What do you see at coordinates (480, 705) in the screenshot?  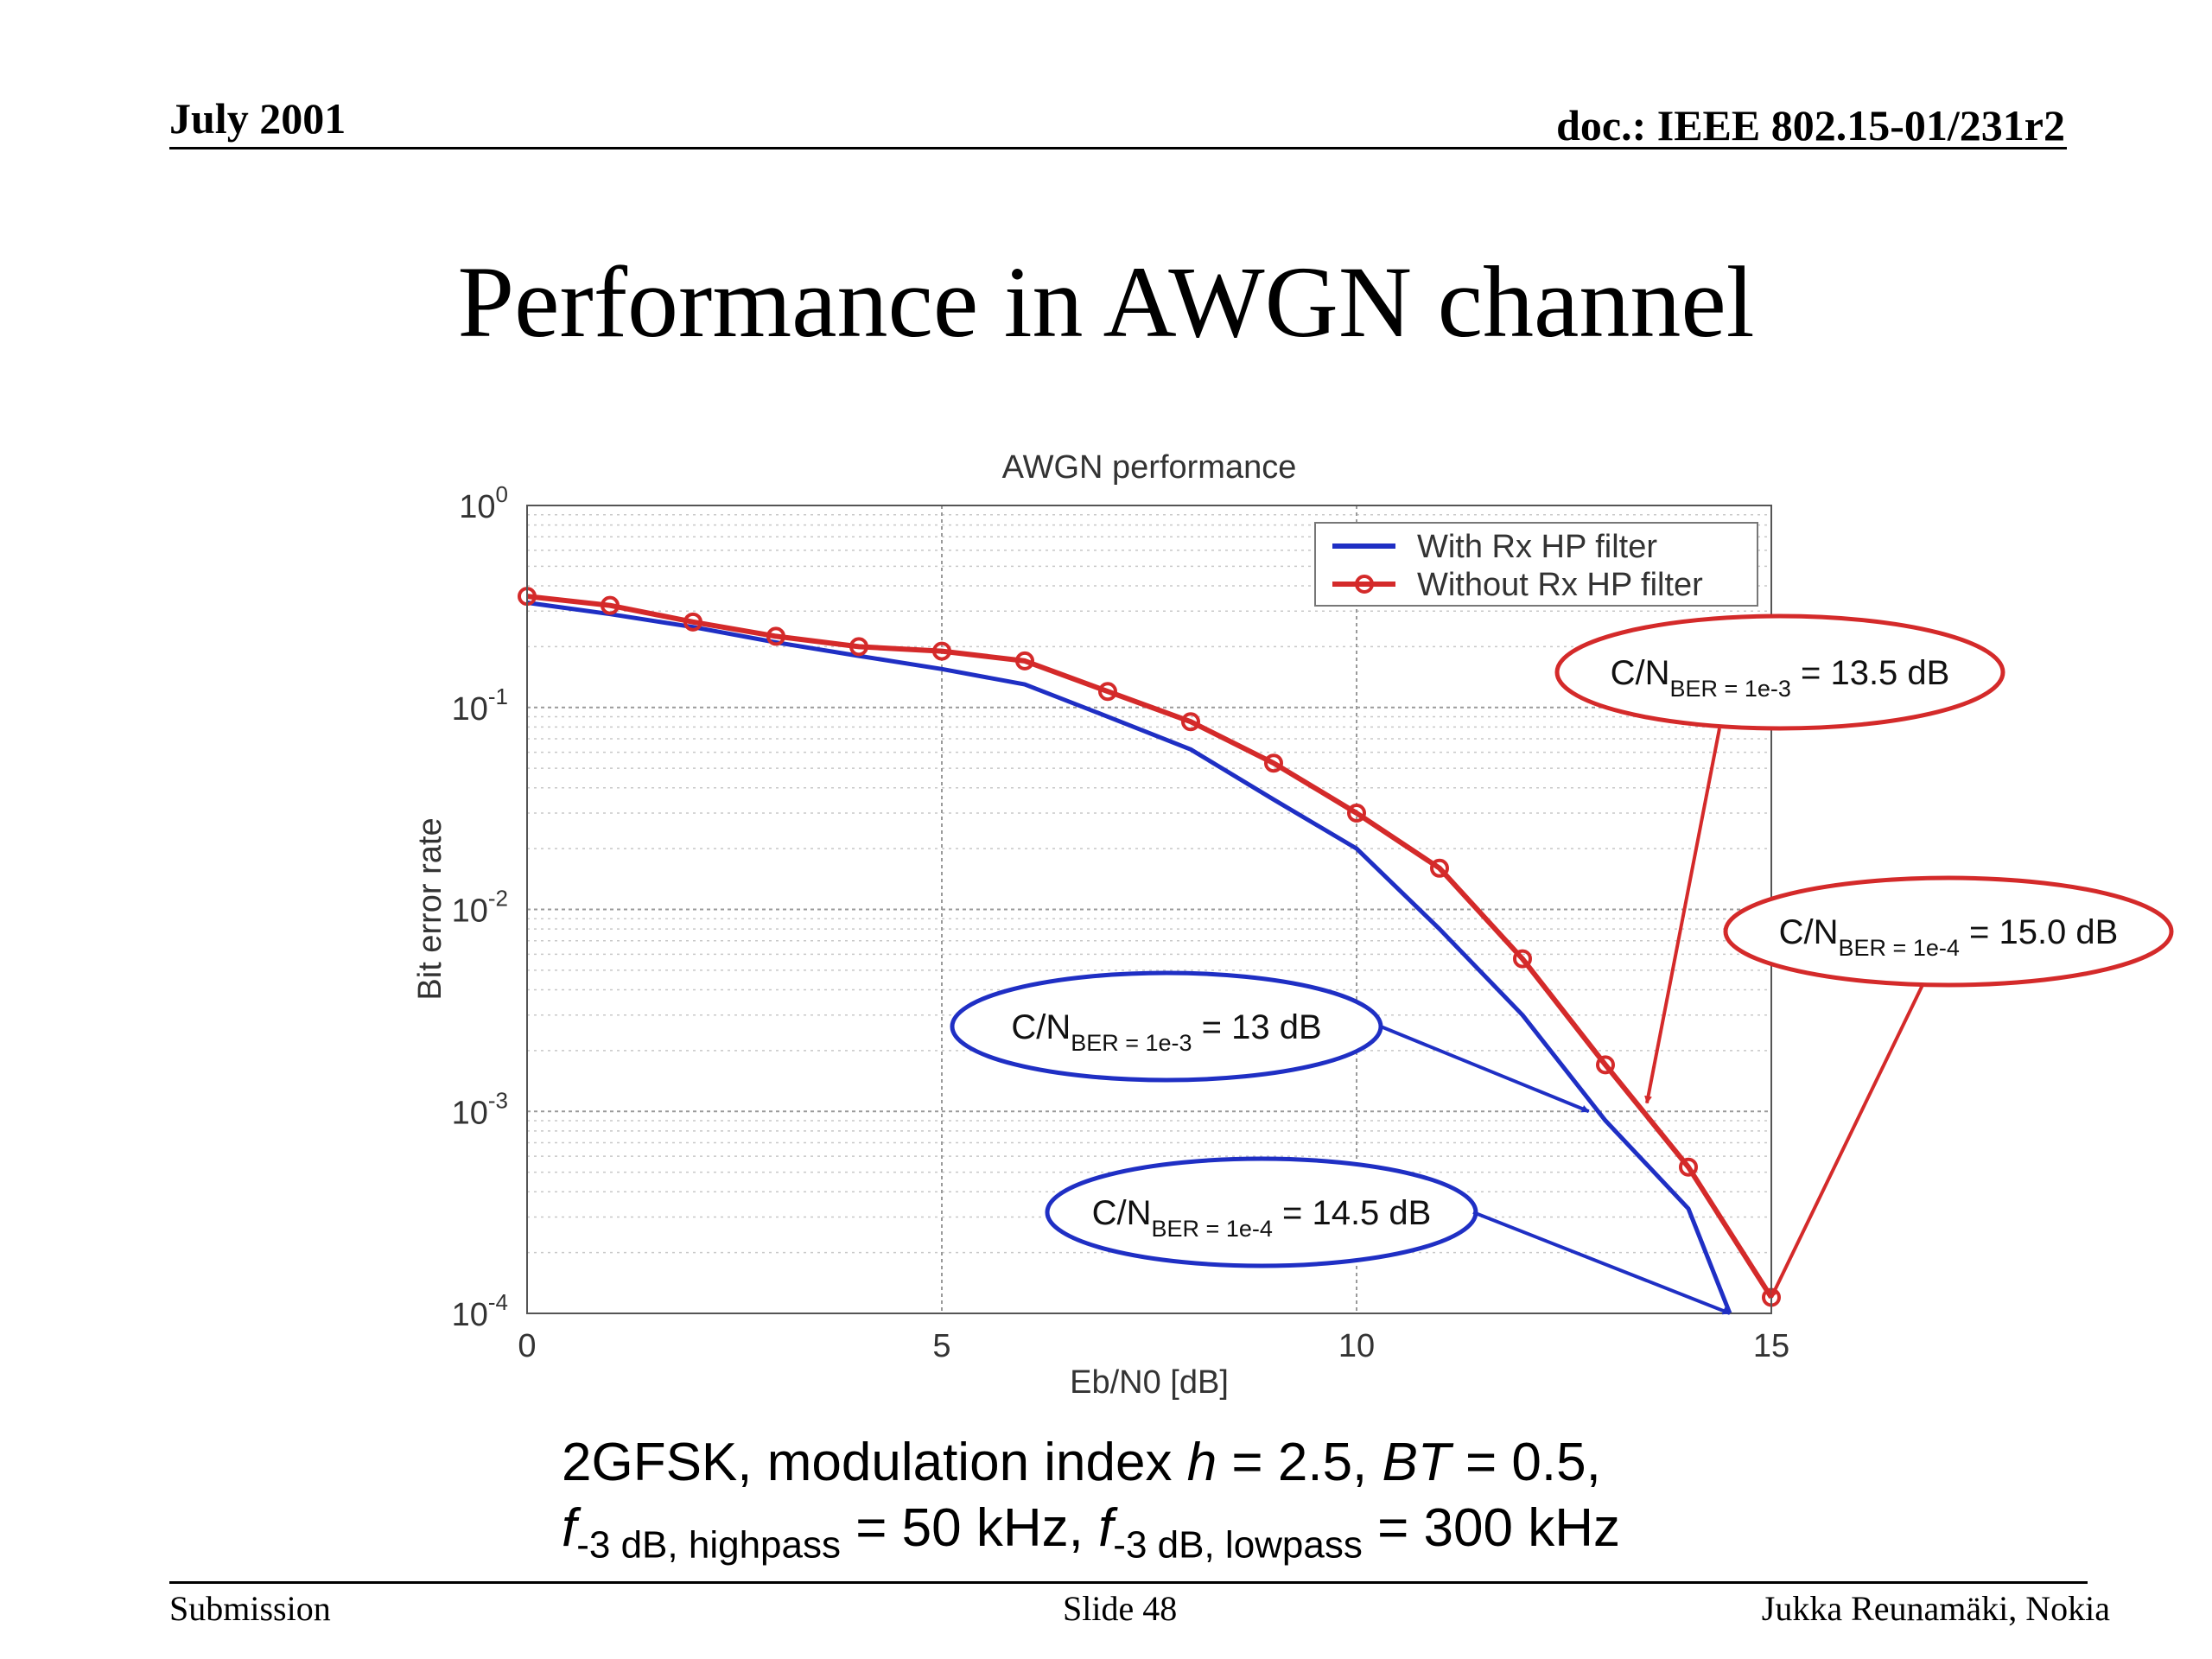 I see `y-tick-label: 10⁻¹` at bounding box center [480, 705].